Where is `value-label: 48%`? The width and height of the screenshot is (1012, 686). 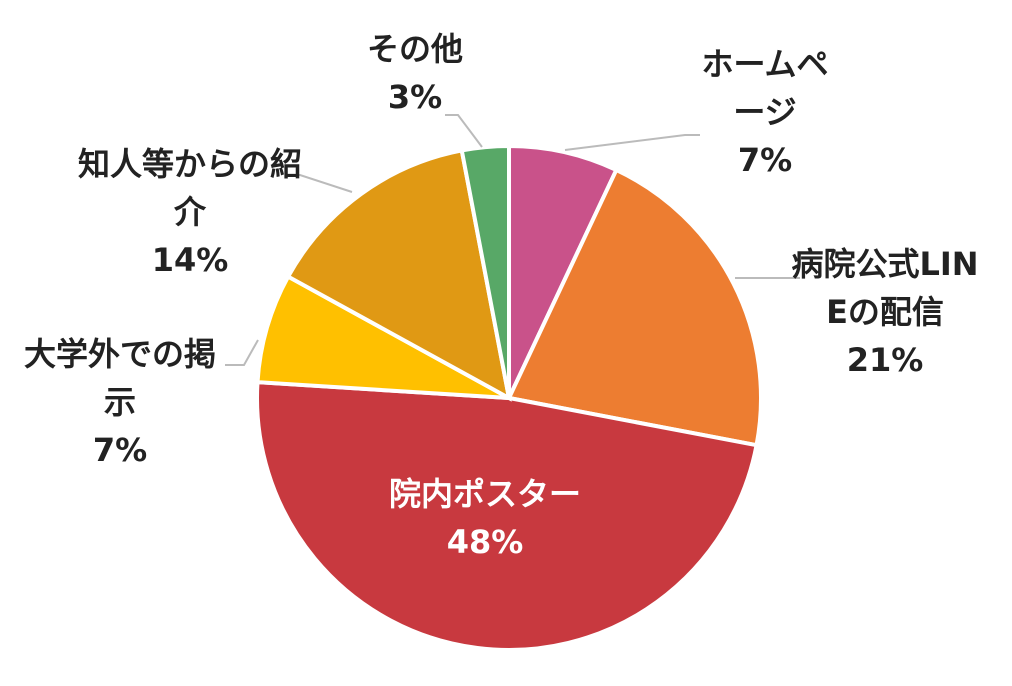
value-label: 48% is located at coordinates (485, 542).